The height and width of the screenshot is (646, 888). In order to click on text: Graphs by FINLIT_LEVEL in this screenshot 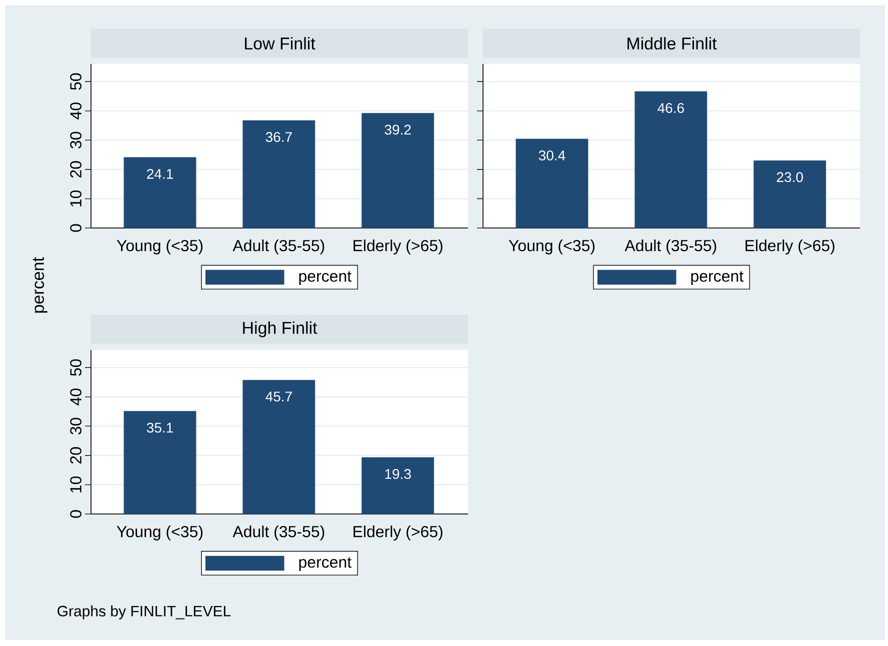, I will do `click(144, 612)`.